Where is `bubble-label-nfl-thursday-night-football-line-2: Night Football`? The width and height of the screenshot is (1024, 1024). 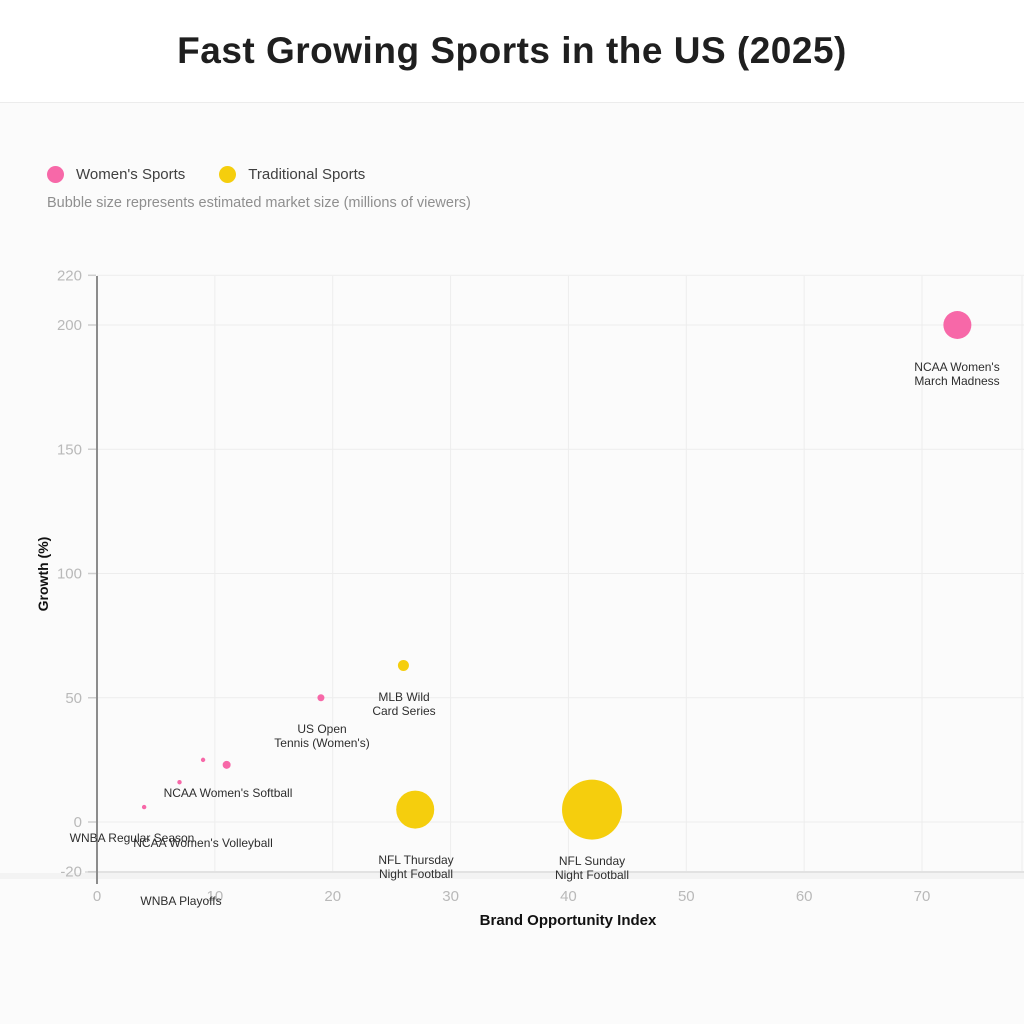
bubble-label-nfl-thursday-night-football-line-2: Night Football is located at coordinates (416, 874).